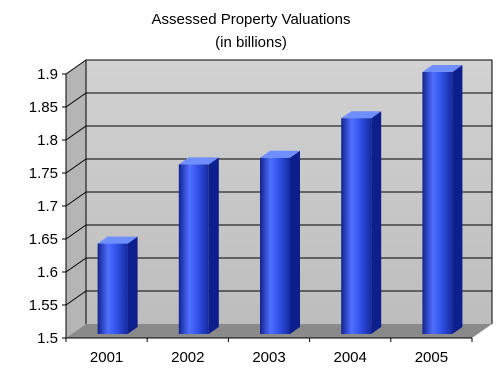  What do you see at coordinates (47, 140) in the screenshot?
I see `y-tick-label: 1.8` at bounding box center [47, 140].